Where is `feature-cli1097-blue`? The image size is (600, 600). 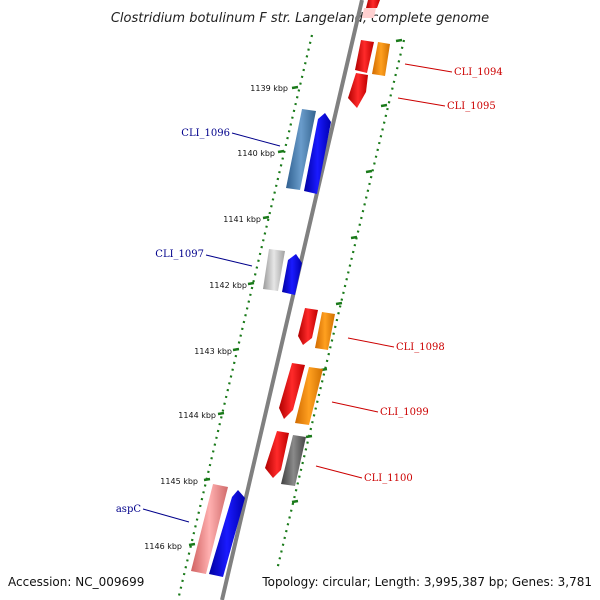 feature-cli1097-blue is located at coordinates (292, 274).